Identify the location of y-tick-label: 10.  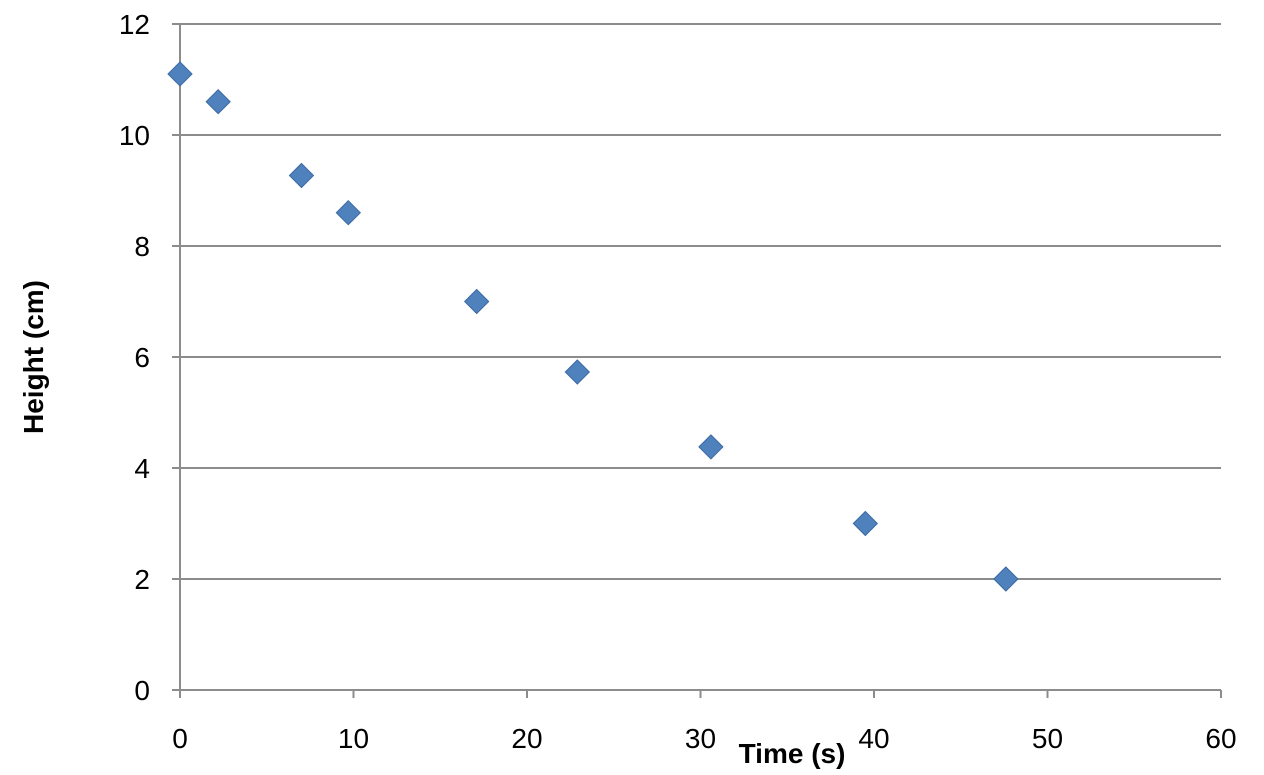
(134, 135).